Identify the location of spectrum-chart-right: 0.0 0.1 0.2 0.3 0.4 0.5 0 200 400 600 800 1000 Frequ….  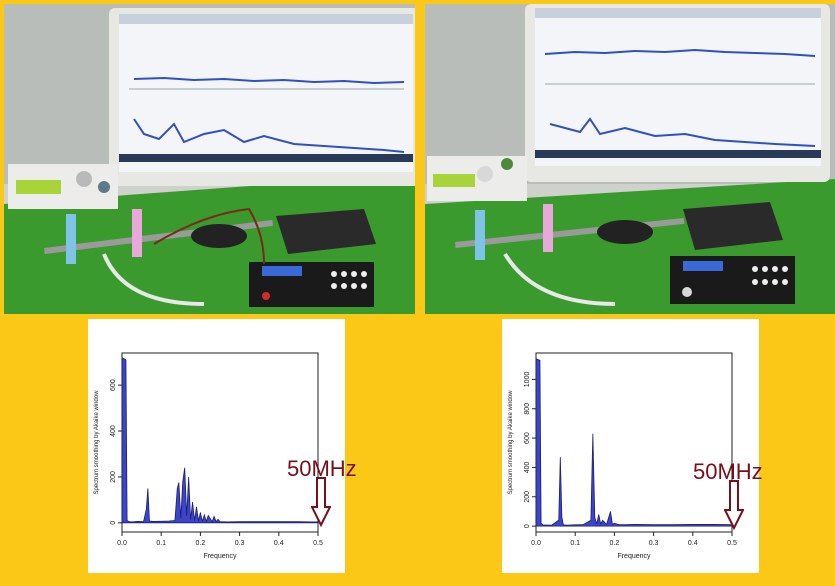
(630, 446).